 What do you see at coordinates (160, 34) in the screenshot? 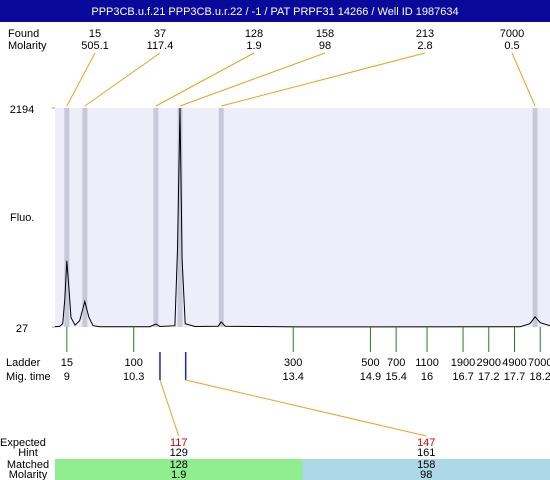
I see `found-size: 37` at bounding box center [160, 34].